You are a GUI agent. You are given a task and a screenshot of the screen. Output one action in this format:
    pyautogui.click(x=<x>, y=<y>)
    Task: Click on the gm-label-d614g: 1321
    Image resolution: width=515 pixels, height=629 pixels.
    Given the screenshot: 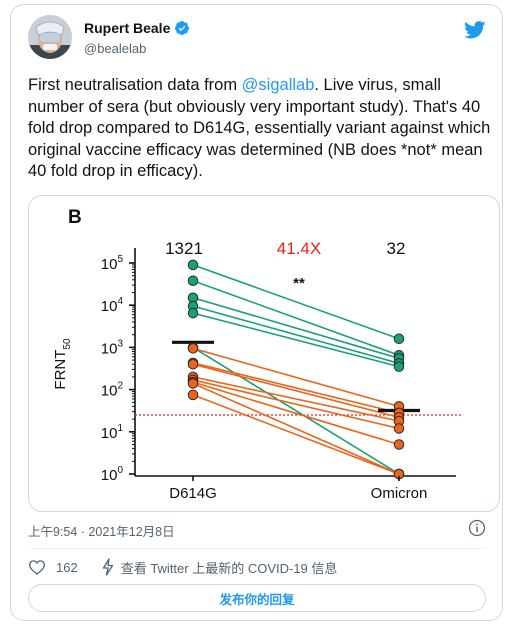 What is the action you would take?
    pyautogui.click(x=184, y=248)
    